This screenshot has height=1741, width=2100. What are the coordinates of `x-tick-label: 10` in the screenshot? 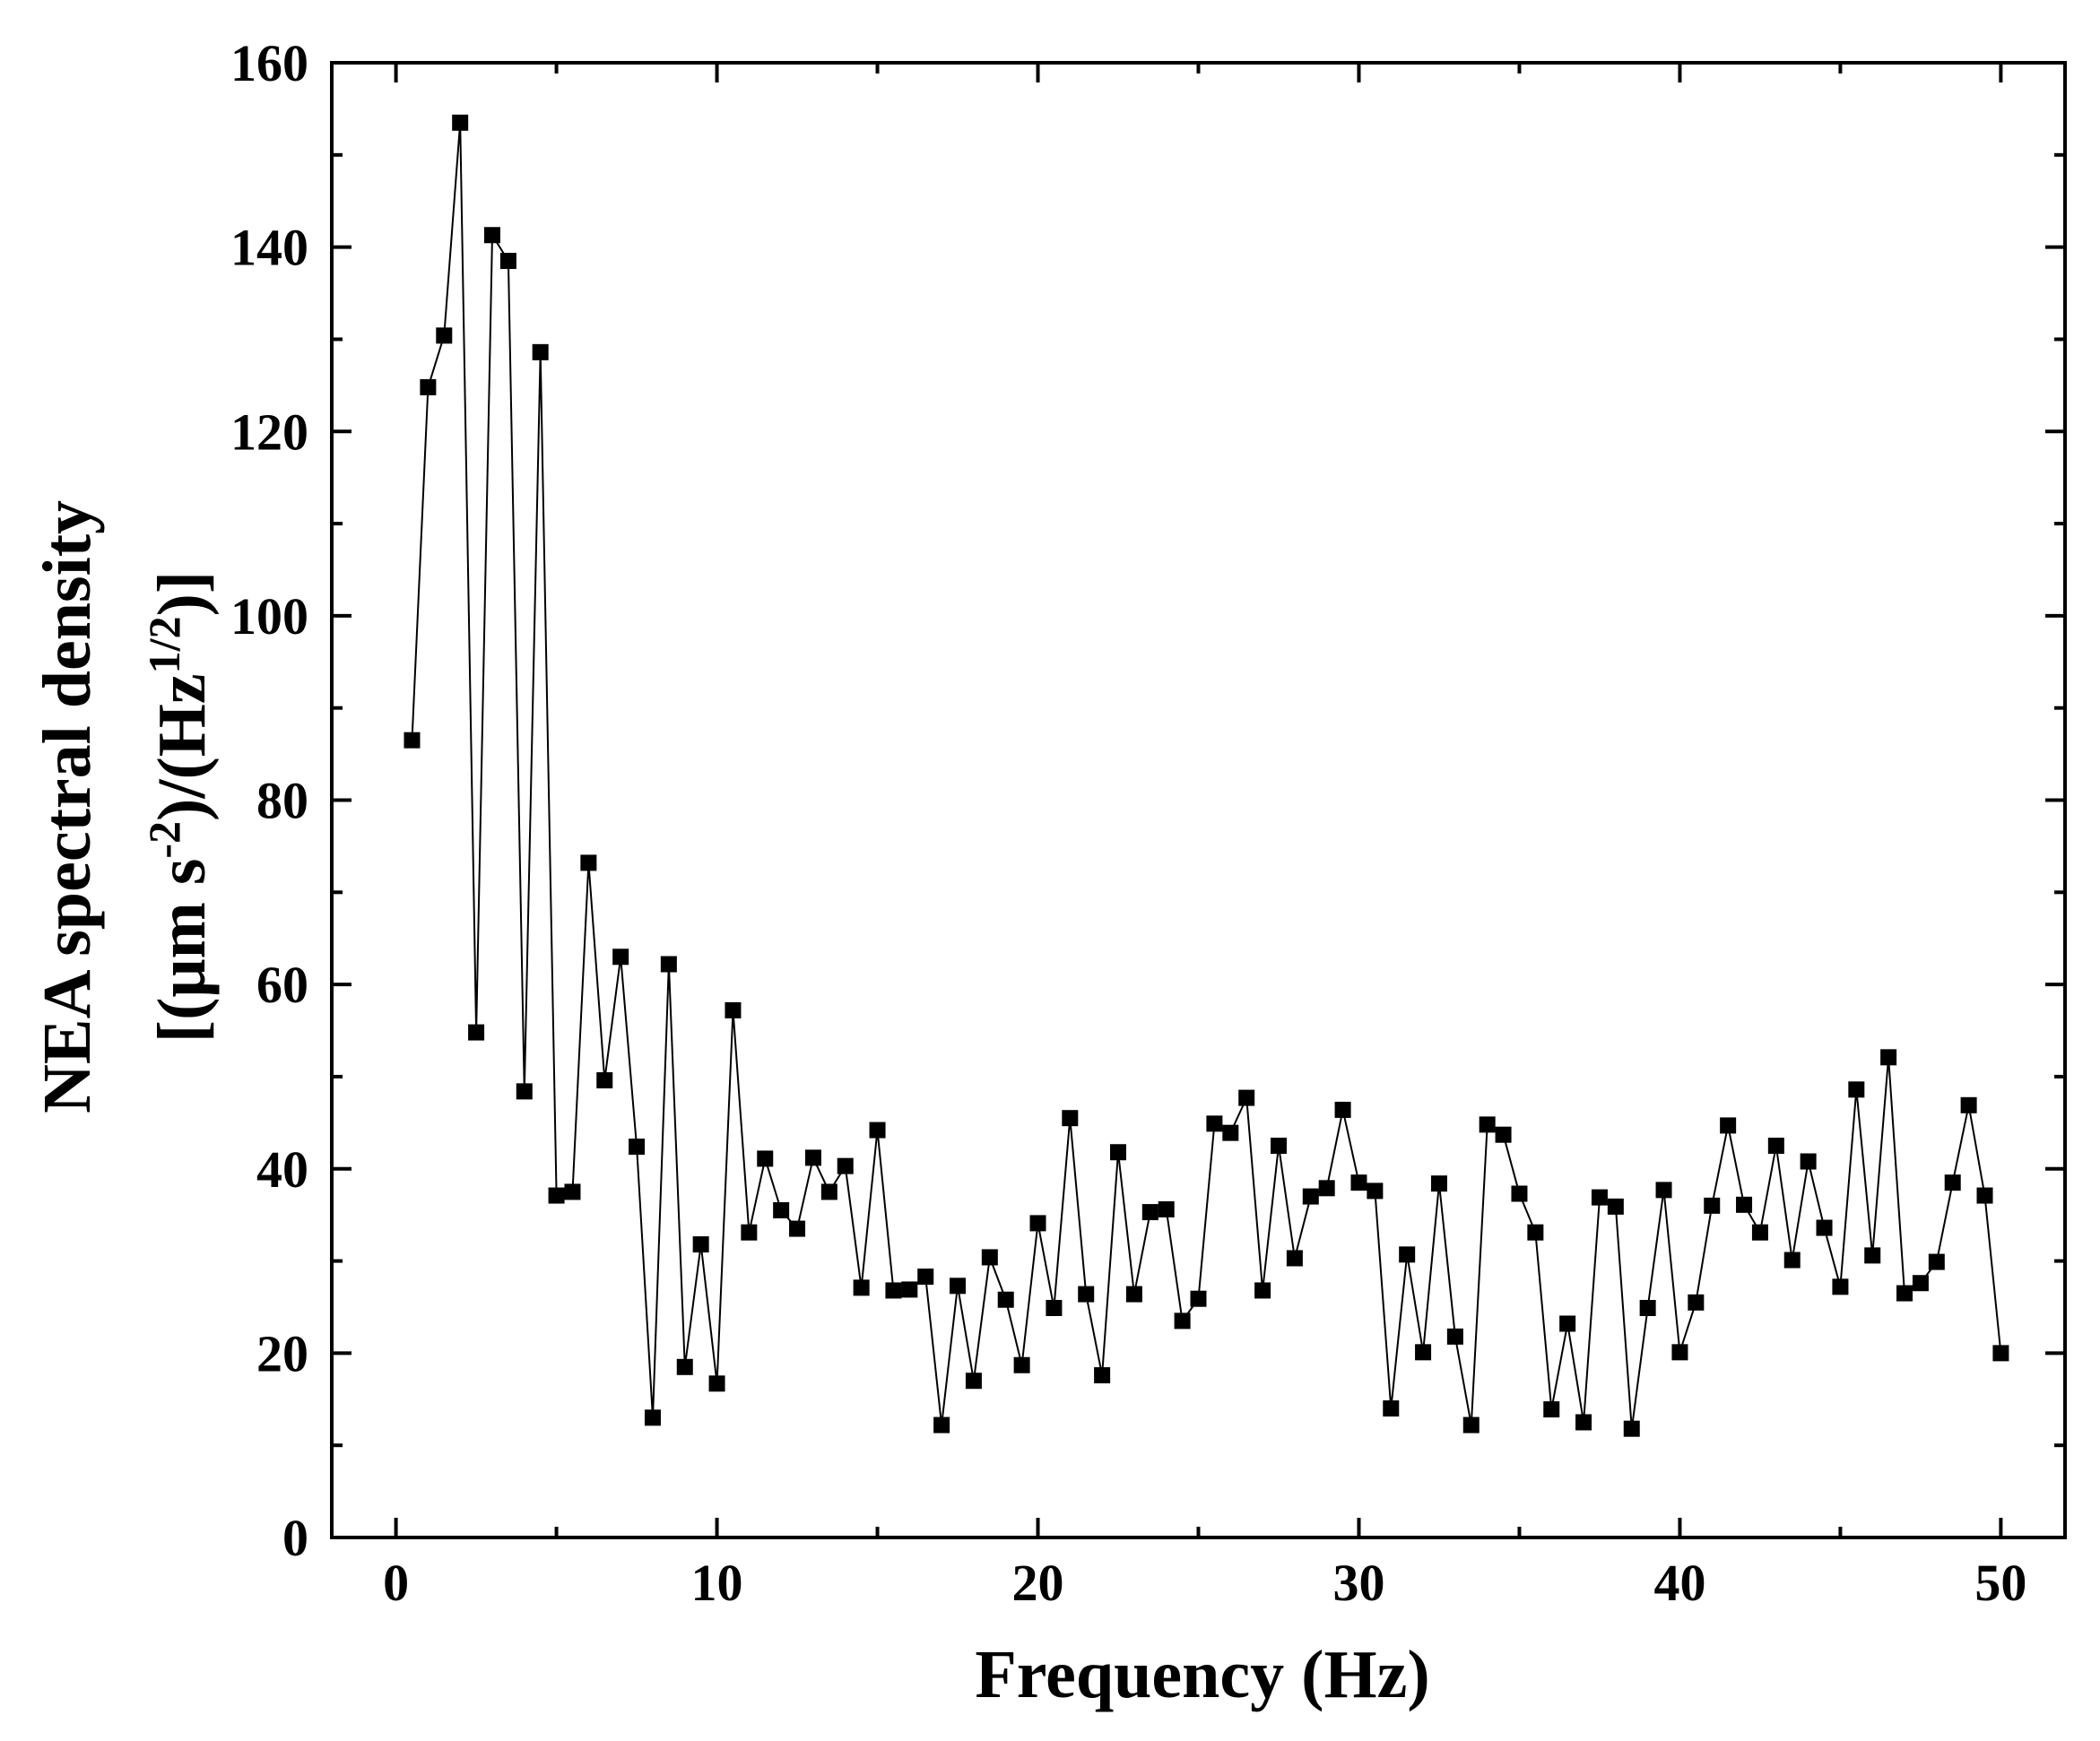 It's located at (717, 1583).